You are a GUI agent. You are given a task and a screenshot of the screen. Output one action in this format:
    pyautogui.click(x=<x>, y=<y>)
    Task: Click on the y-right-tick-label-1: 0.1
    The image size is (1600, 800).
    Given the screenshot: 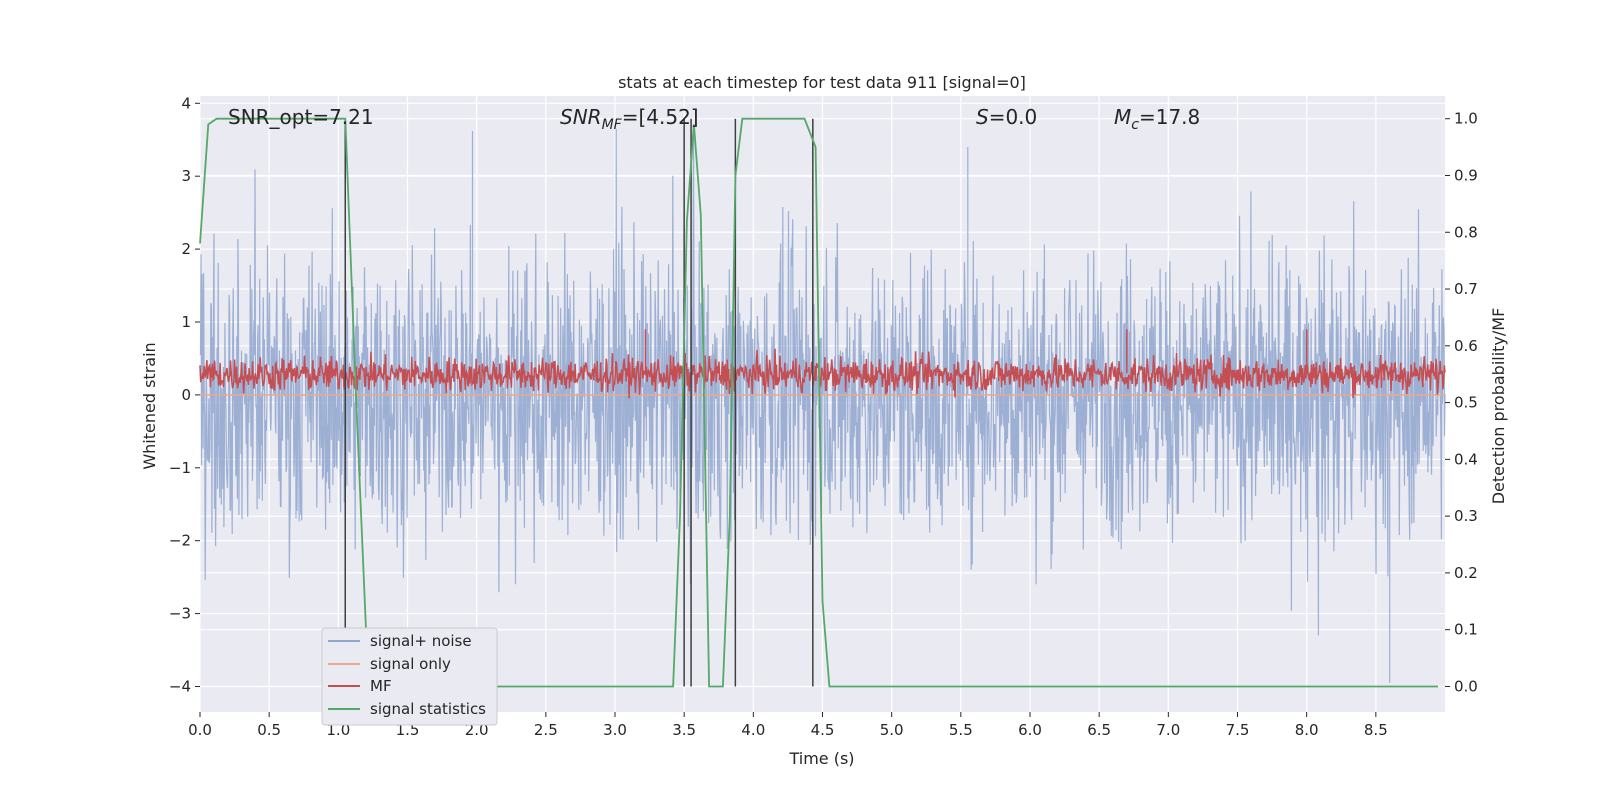 What is the action you would take?
    pyautogui.click(x=1466, y=630)
    